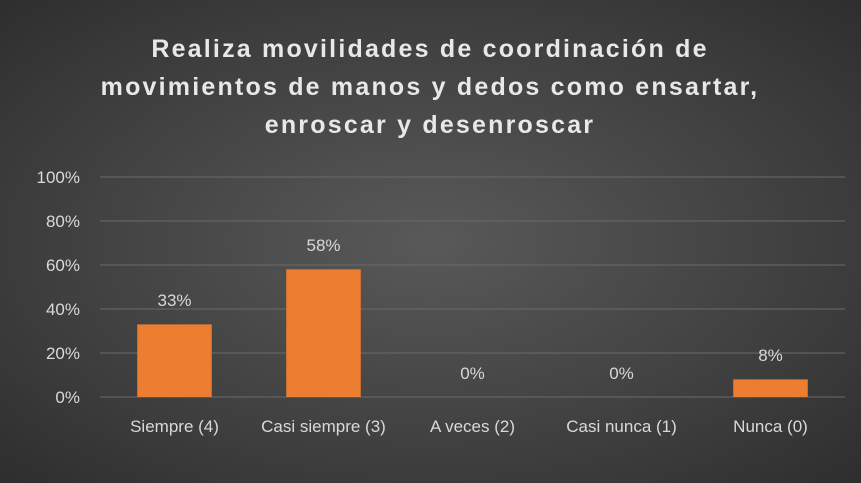  What do you see at coordinates (67, 397) in the screenshot?
I see `y-tick-label: 0%` at bounding box center [67, 397].